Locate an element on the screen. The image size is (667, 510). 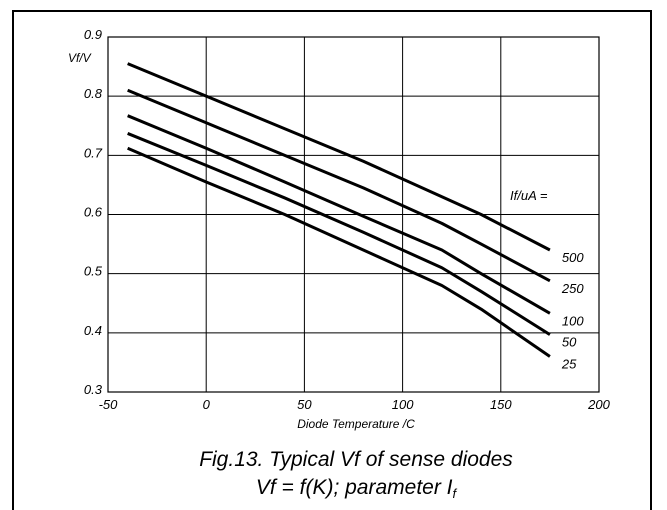
series-label-500: 500 is located at coordinates (573, 257).